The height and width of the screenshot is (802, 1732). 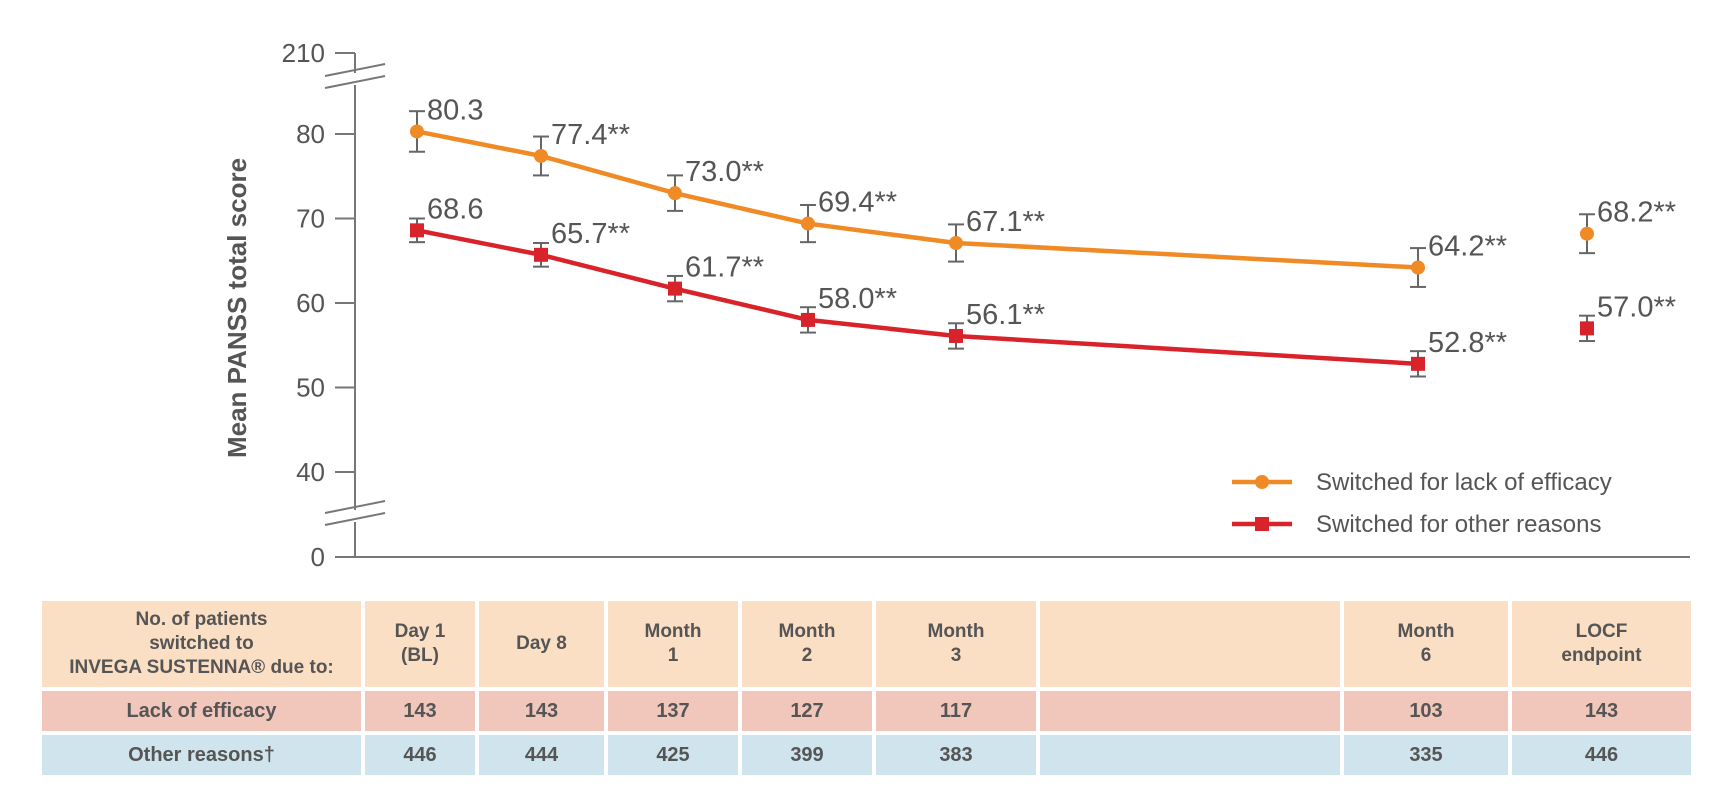 What do you see at coordinates (857, 299) in the screenshot?
I see `data-label: 58.0**` at bounding box center [857, 299].